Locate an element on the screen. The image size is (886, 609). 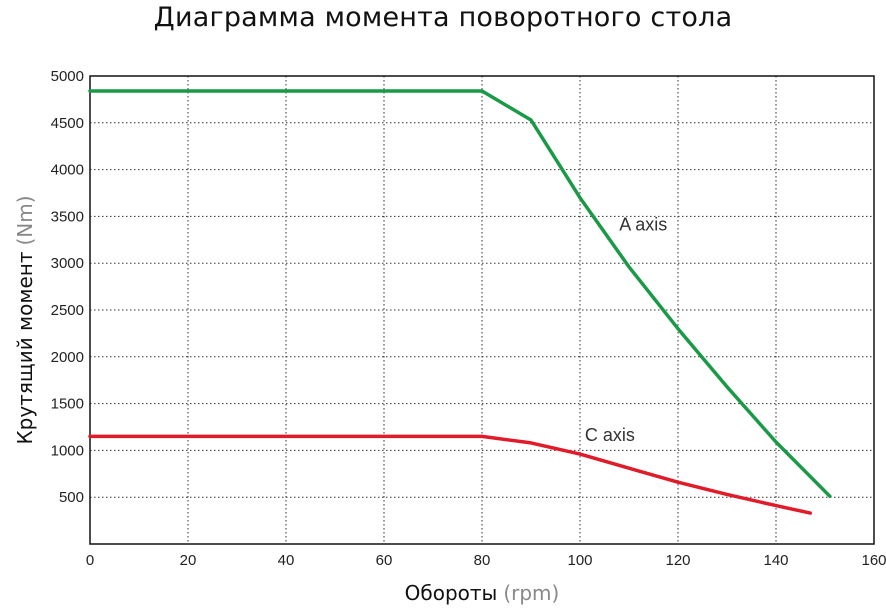
y-tick-label: 4000 is located at coordinates (67, 170).